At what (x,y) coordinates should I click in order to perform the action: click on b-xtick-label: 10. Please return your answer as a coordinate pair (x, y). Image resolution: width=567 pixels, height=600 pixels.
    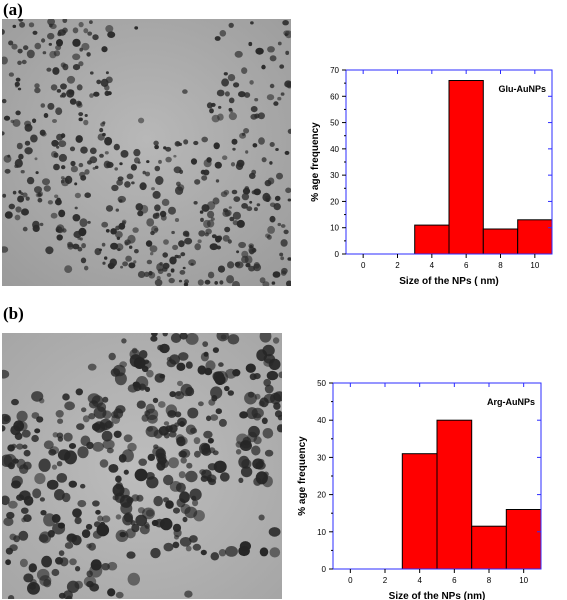
    Looking at the image, I should click on (523, 580).